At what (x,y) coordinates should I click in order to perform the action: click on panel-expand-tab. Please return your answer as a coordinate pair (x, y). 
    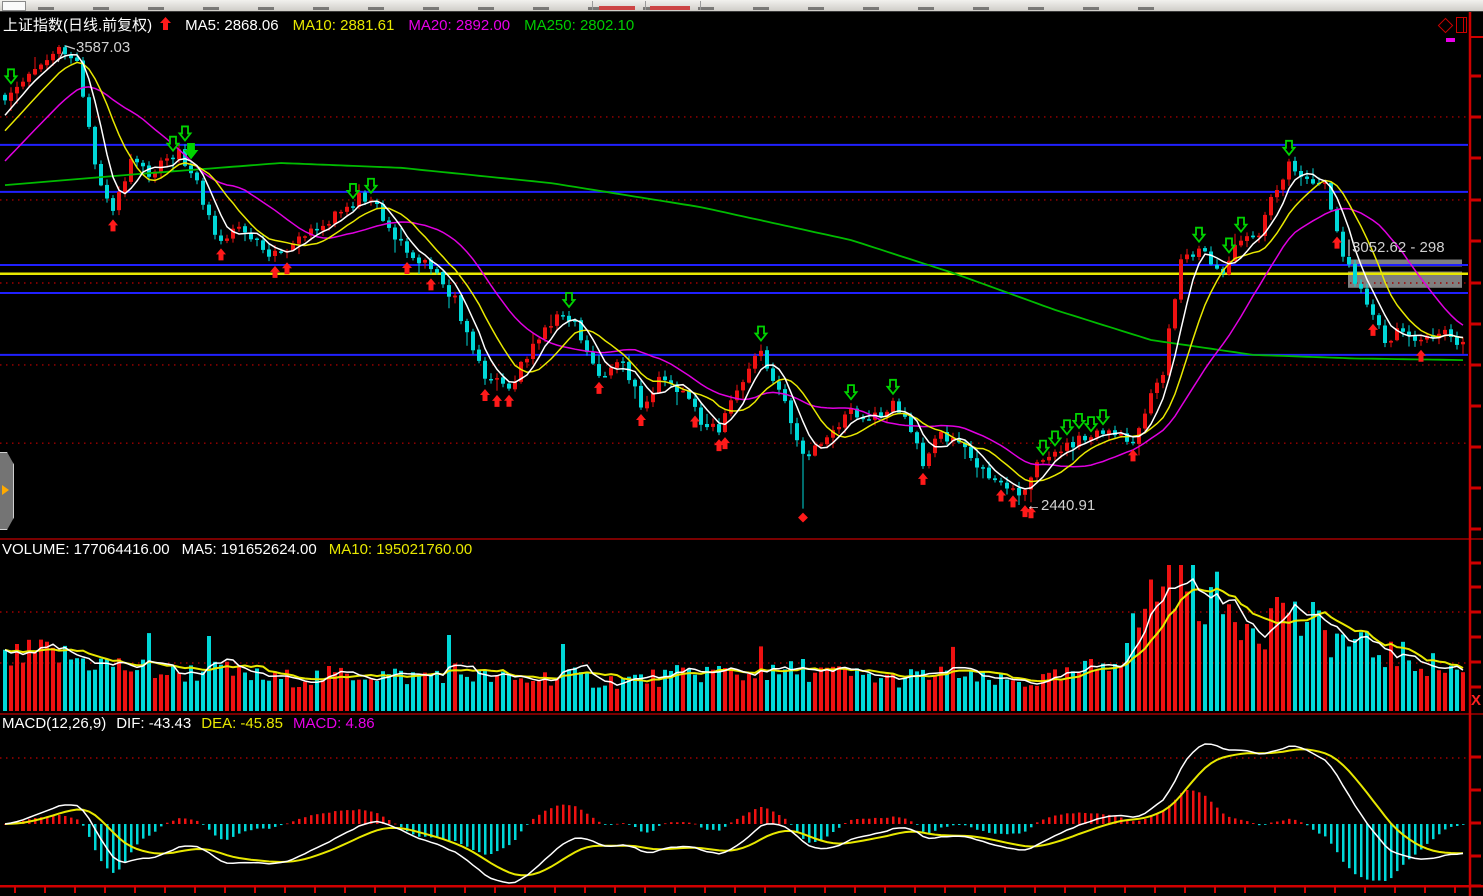
    Looking at the image, I should click on (7, 491).